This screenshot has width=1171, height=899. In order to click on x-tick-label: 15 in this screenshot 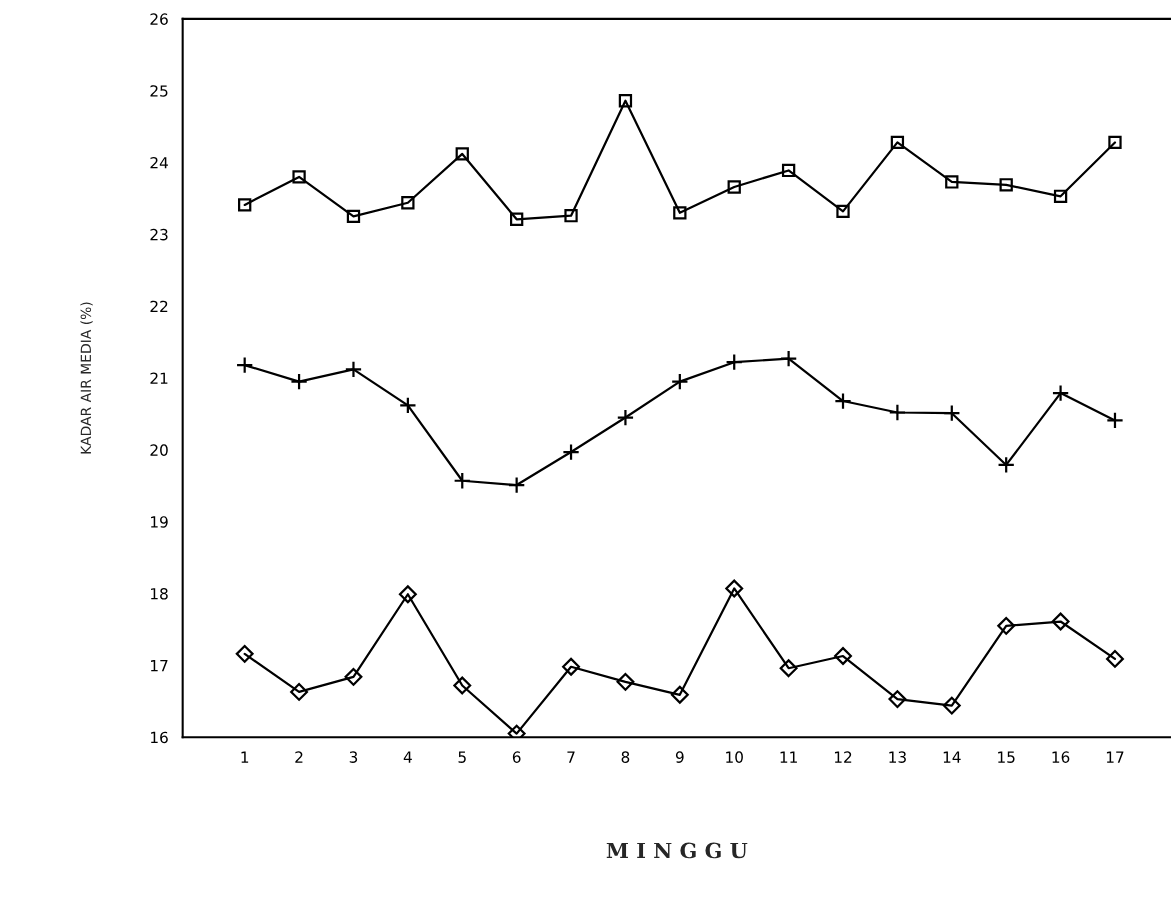, I will do `click(1006, 757)`.